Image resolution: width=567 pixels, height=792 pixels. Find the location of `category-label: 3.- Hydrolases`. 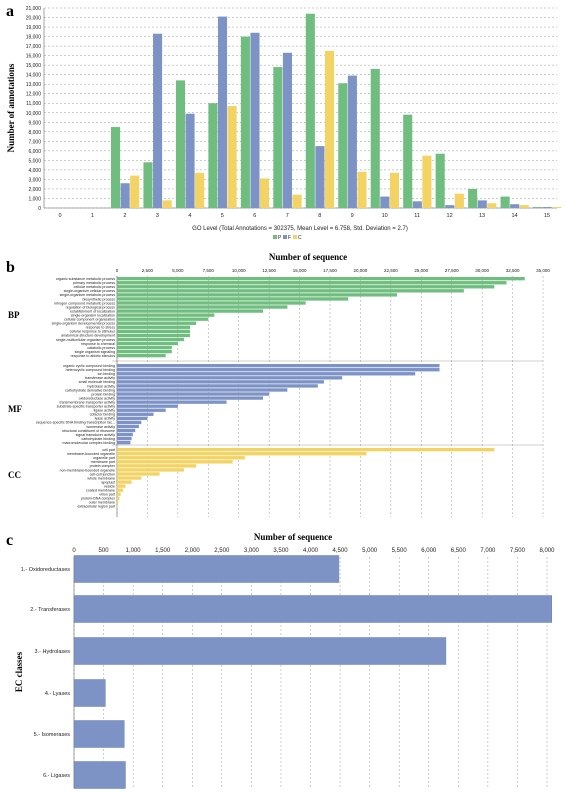

category-label: 3.- Hydrolases is located at coordinates (53, 652).